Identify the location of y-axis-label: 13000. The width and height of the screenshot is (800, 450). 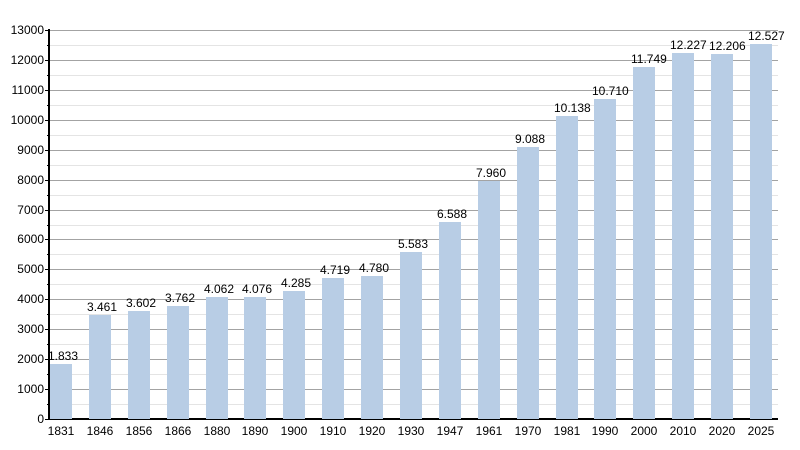
(27, 30).